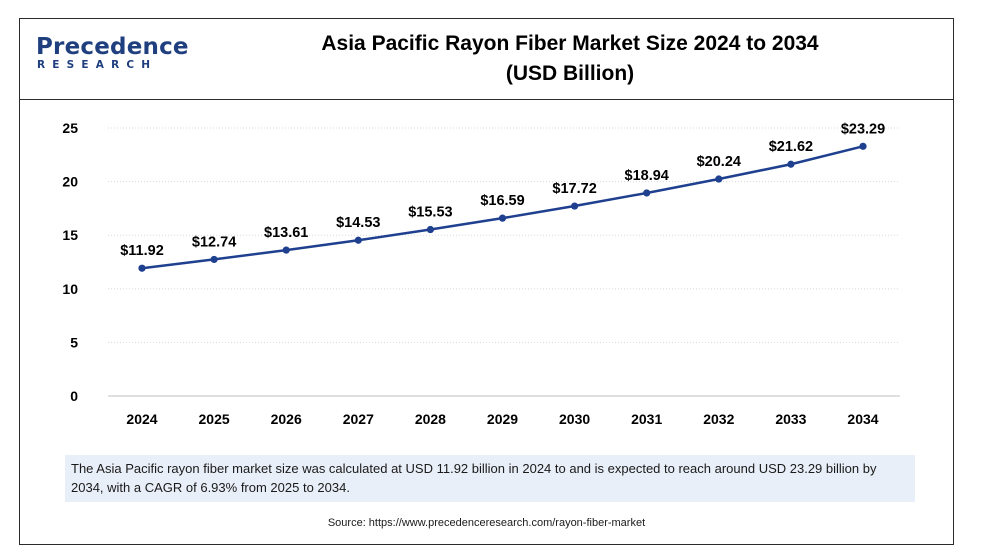 This screenshot has width=985, height=559. Describe the element at coordinates (646, 419) in the screenshot. I see `x-tick-label: 2031` at that location.